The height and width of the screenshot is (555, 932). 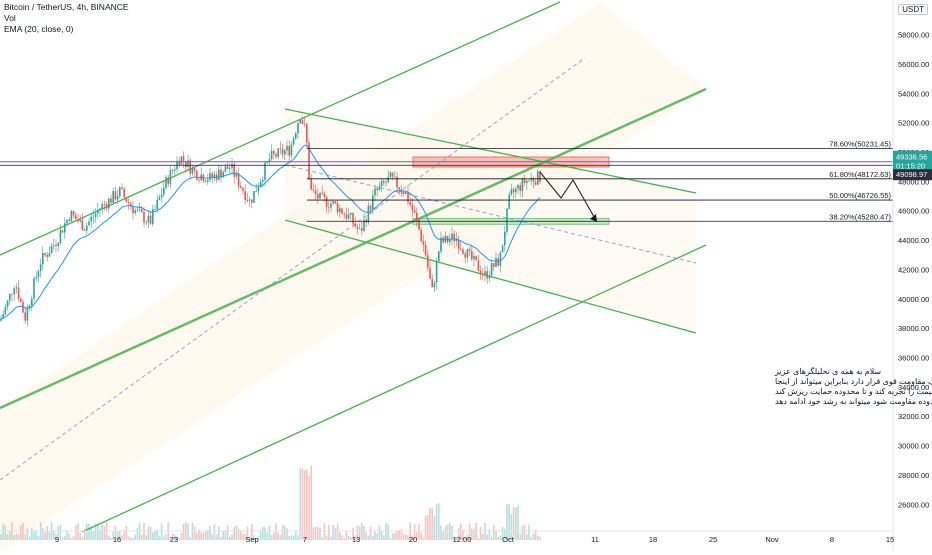 What do you see at coordinates (10, 18) in the screenshot?
I see `volume-indicator-label: Vol` at bounding box center [10, 18].